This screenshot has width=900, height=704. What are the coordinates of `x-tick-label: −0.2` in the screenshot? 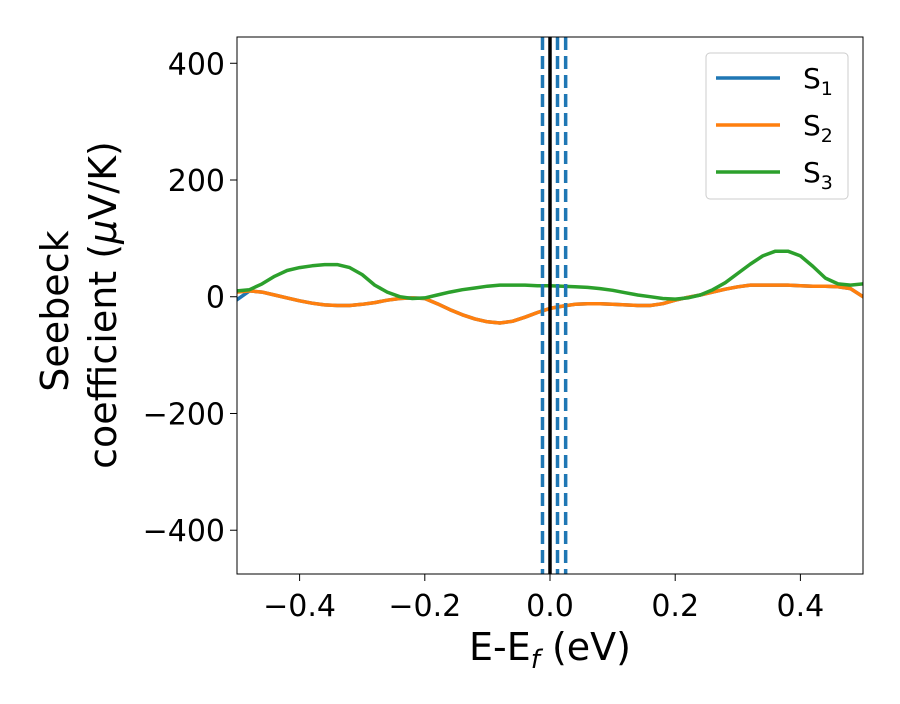 It's located at (424, 606).